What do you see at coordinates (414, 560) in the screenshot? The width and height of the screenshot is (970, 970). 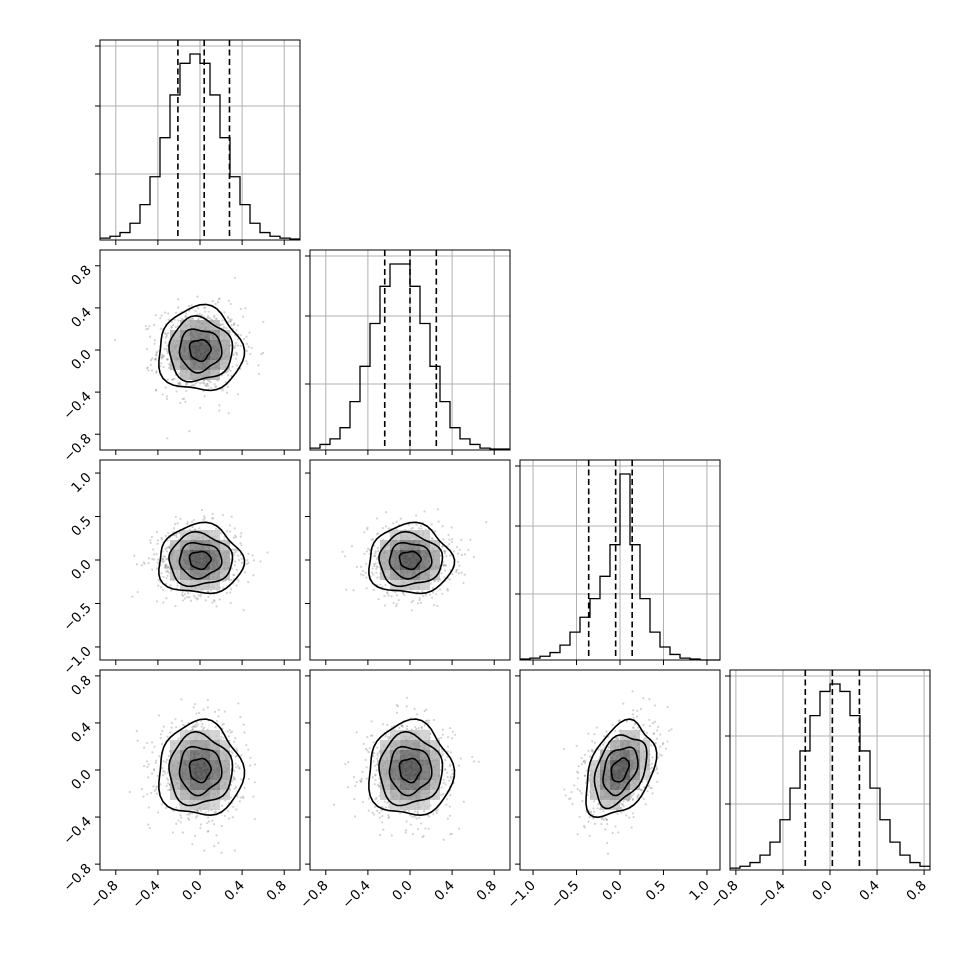 I see `density-content` at bounding box center [414, 560].